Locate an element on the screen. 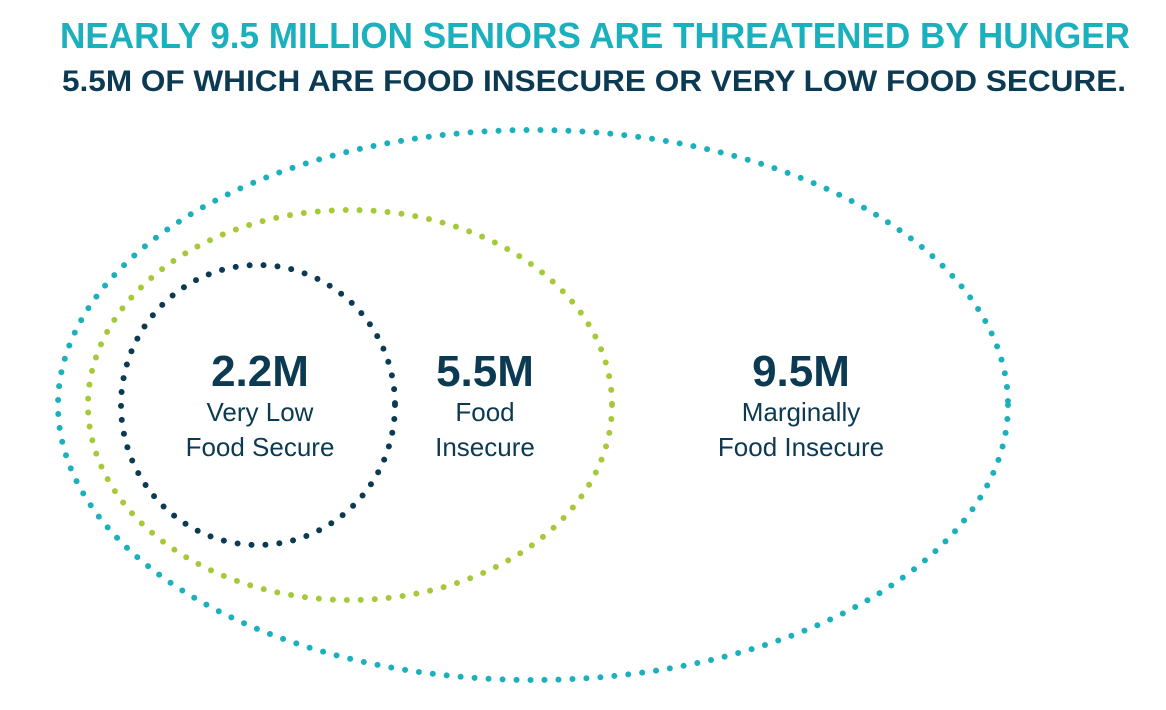  node-value: 9.5M is located at coordinates (801, 371).